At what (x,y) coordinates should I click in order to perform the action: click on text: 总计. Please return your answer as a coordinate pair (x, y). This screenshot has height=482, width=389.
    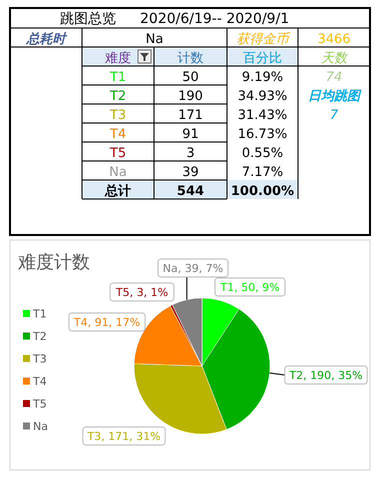
    Looking at the image, I should click on (117, 191).